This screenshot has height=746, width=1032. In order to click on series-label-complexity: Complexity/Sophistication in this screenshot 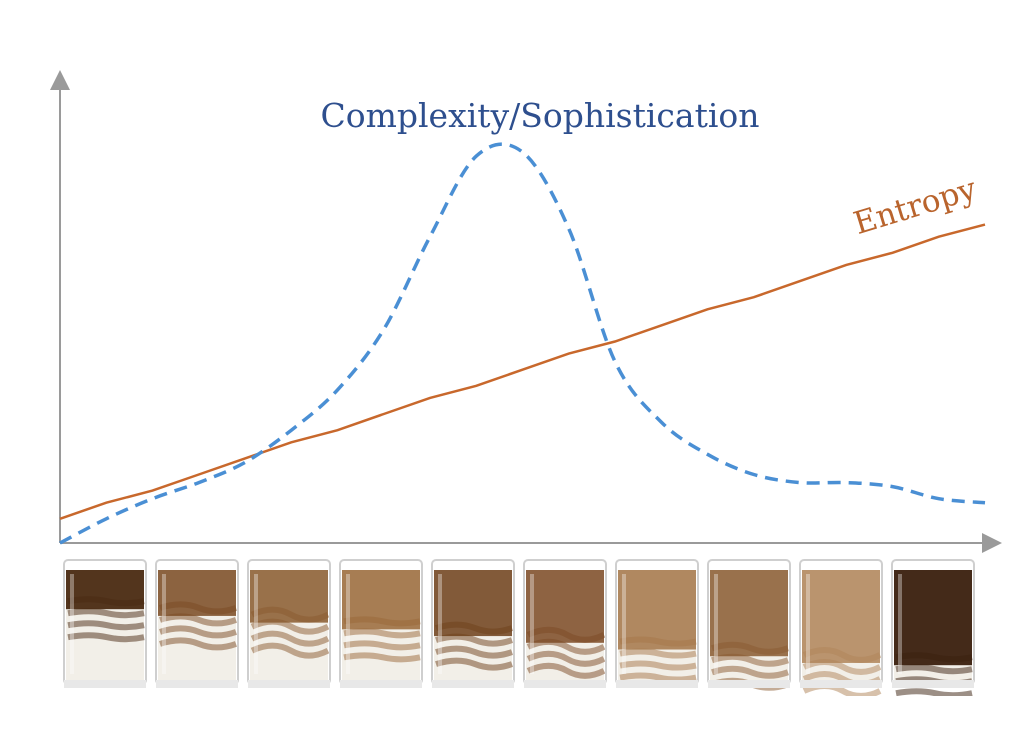, I will do `click(539, 115)`.